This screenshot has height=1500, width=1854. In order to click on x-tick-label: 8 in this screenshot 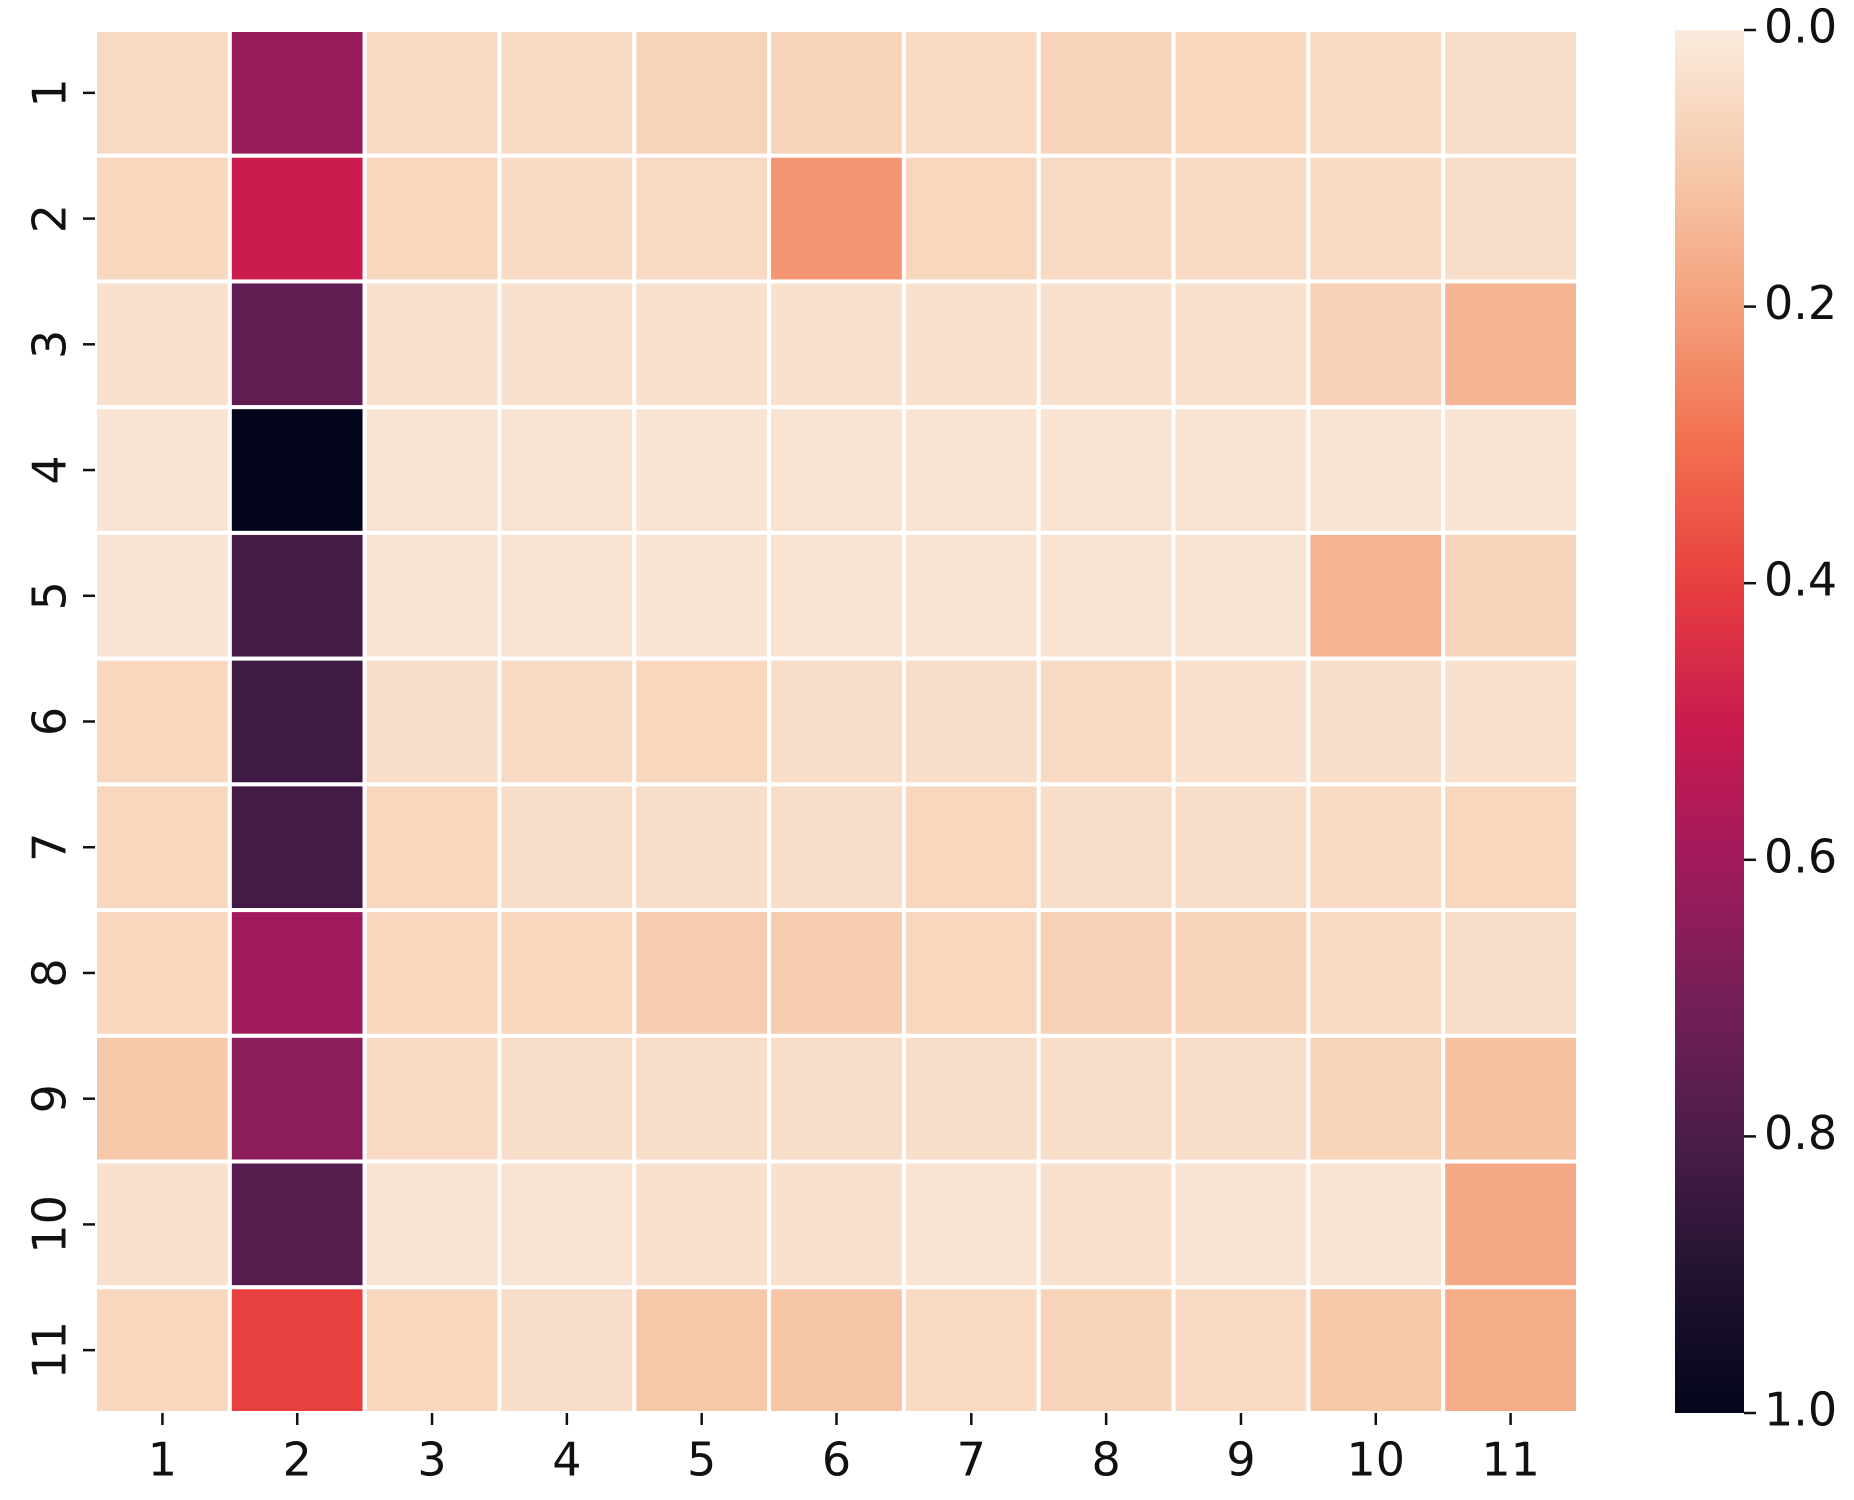, I will do `click(1105, 1460)`.